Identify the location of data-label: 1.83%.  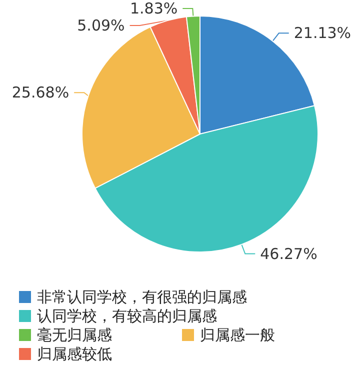
(154, 9).